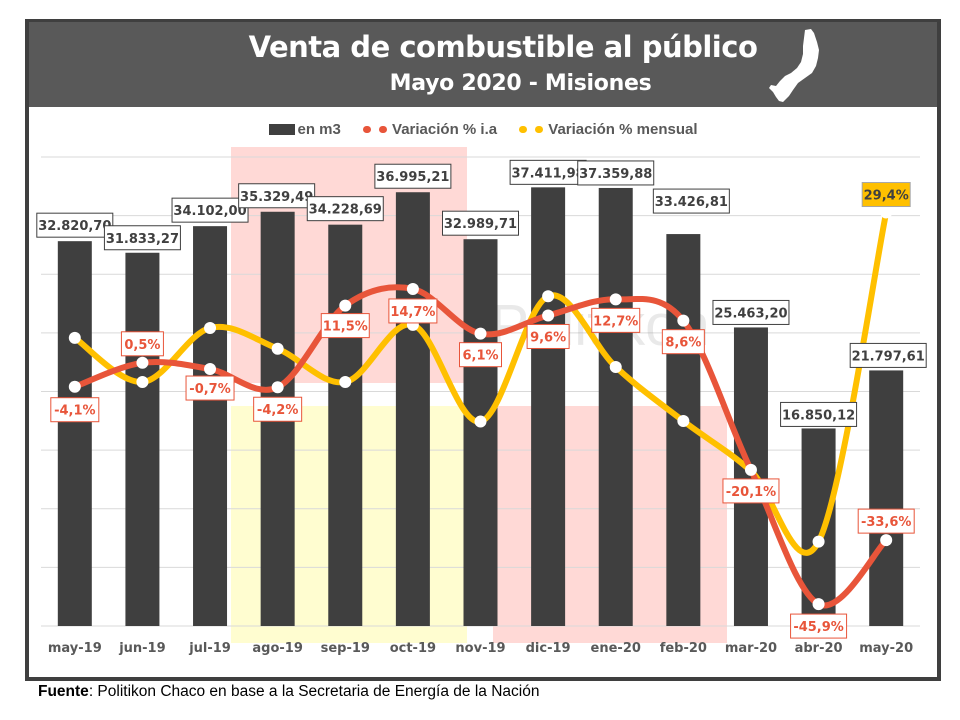 This screenshot has width=960, height=720. I want to click on chart-subtitle: Mayo 2020 - Misiones, so click(520, 83).